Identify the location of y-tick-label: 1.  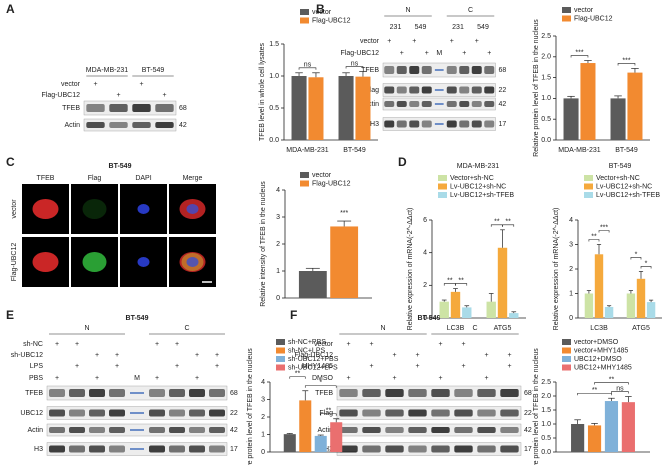
(571, 293).